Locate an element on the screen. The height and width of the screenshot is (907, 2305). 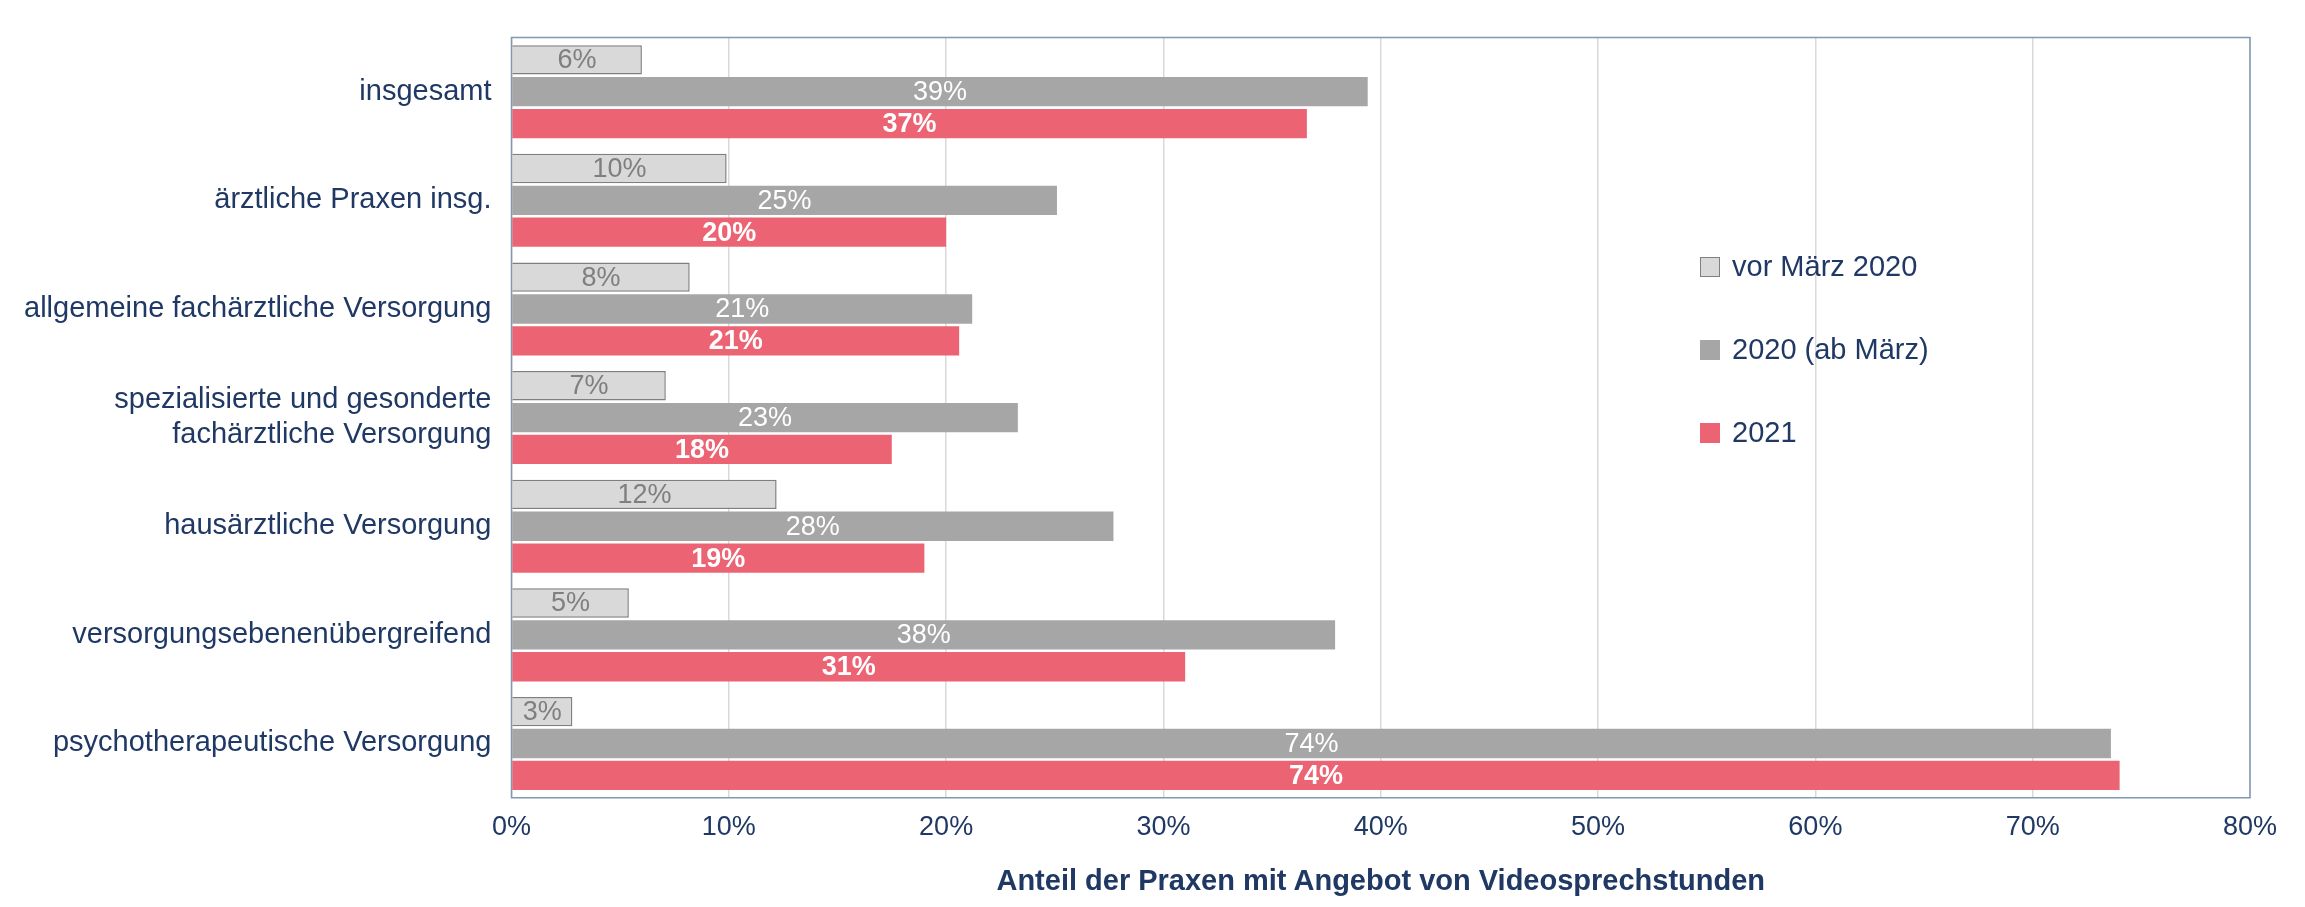
x-tick-label: 30% is located at coordinates (1163, 826).